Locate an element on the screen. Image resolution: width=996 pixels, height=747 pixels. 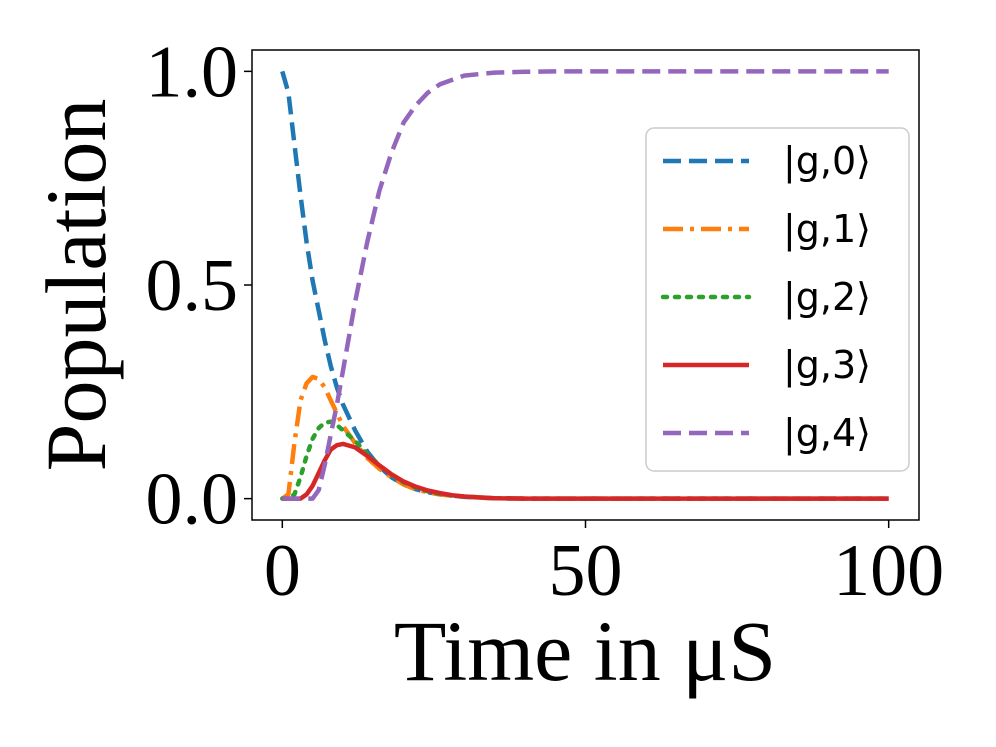
y-tick-label: 0.5 is located at coordinates (192, 286).